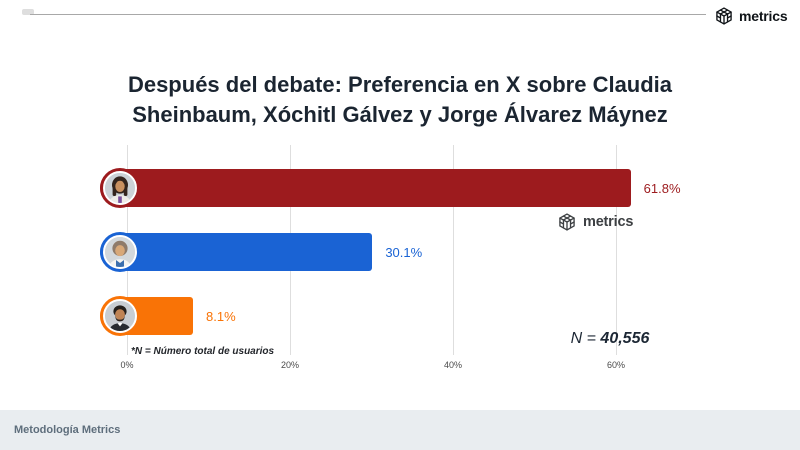 This screenshot has height=450, width=800. I want to click on sample-value: 40,556, so click(625, 338).